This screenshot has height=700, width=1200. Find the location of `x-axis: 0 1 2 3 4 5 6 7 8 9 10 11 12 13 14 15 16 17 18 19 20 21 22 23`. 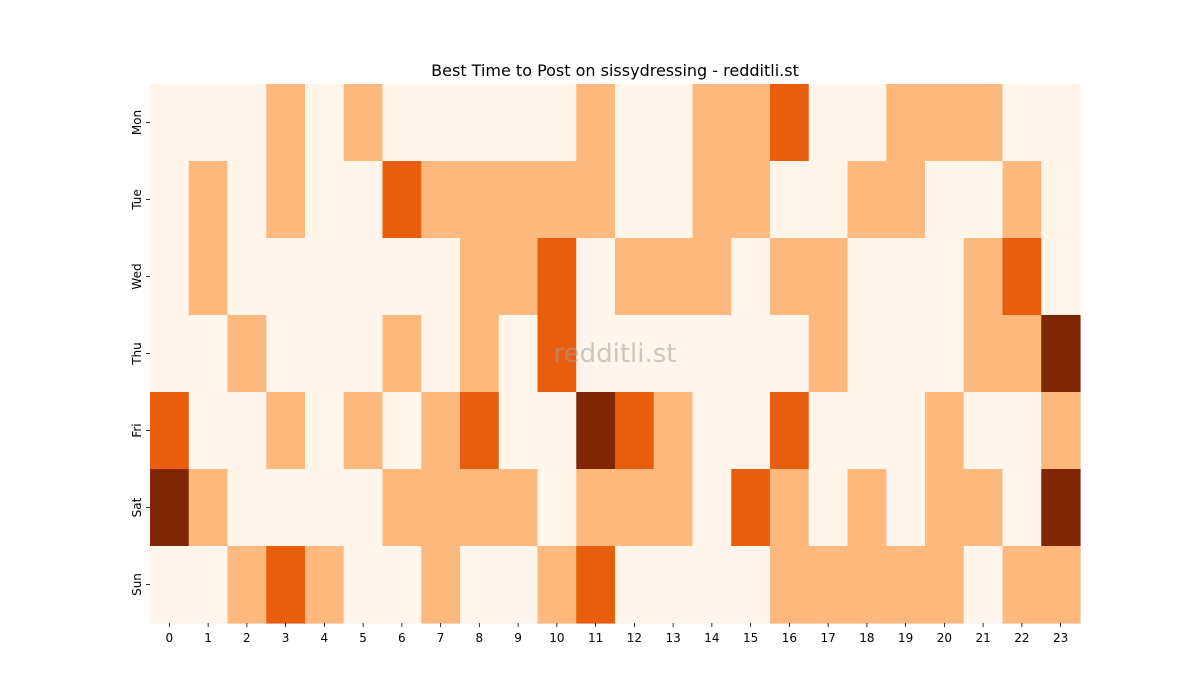

x-axis: 0 1 2 3 4 5 6 7 8 9 10 11 12 13 14 15 16 17 18 19 20 21 22 23 is located at coordinates (617, 634).